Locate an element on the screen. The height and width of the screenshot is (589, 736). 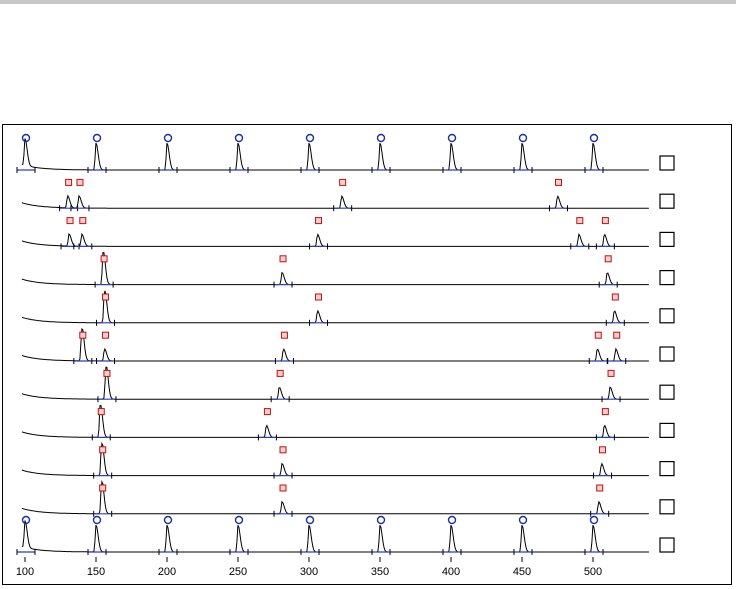
x-tick-label: 300 is located at coordinates (309, 572).